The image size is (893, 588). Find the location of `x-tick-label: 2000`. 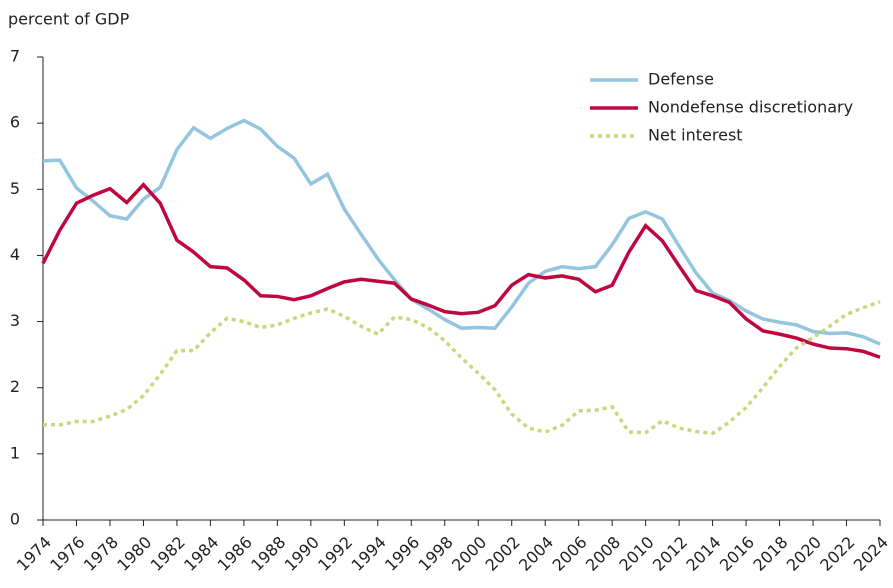

x-tick-label: 2000 is located at coordinates (469, 554).